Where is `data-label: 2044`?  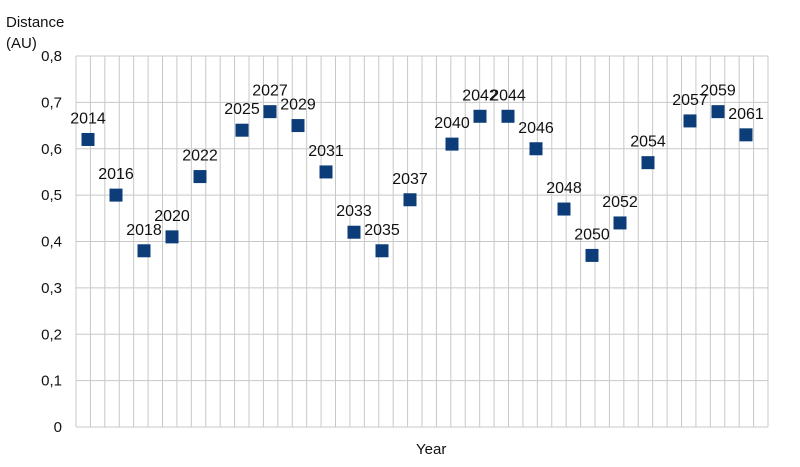
data-label: 2044 is located at coordinates (508, 95).